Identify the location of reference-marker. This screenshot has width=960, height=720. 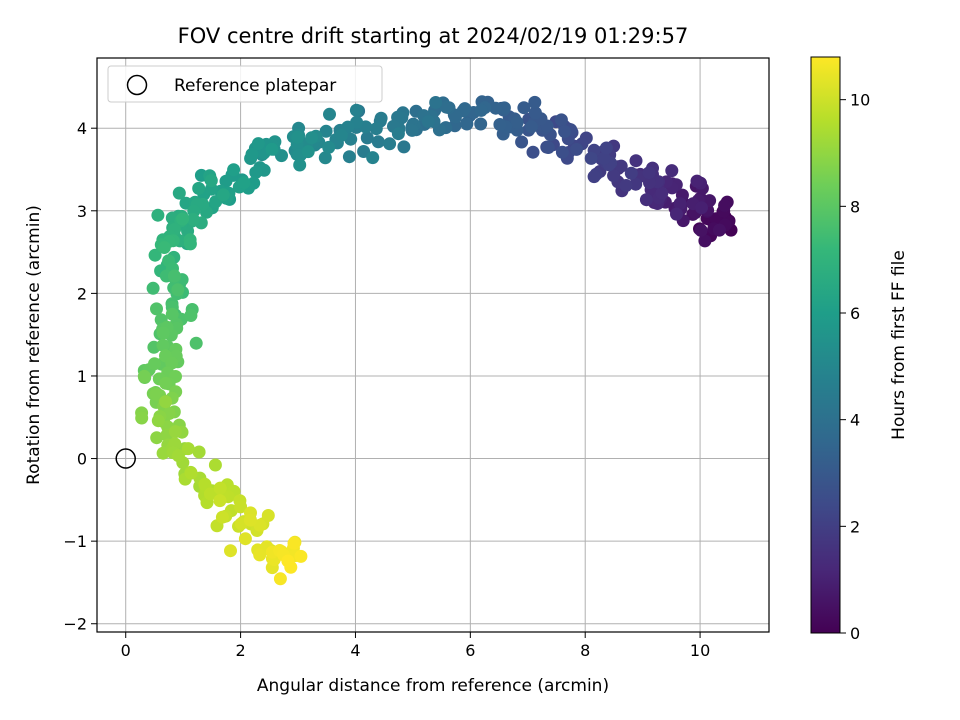
(125, 458).